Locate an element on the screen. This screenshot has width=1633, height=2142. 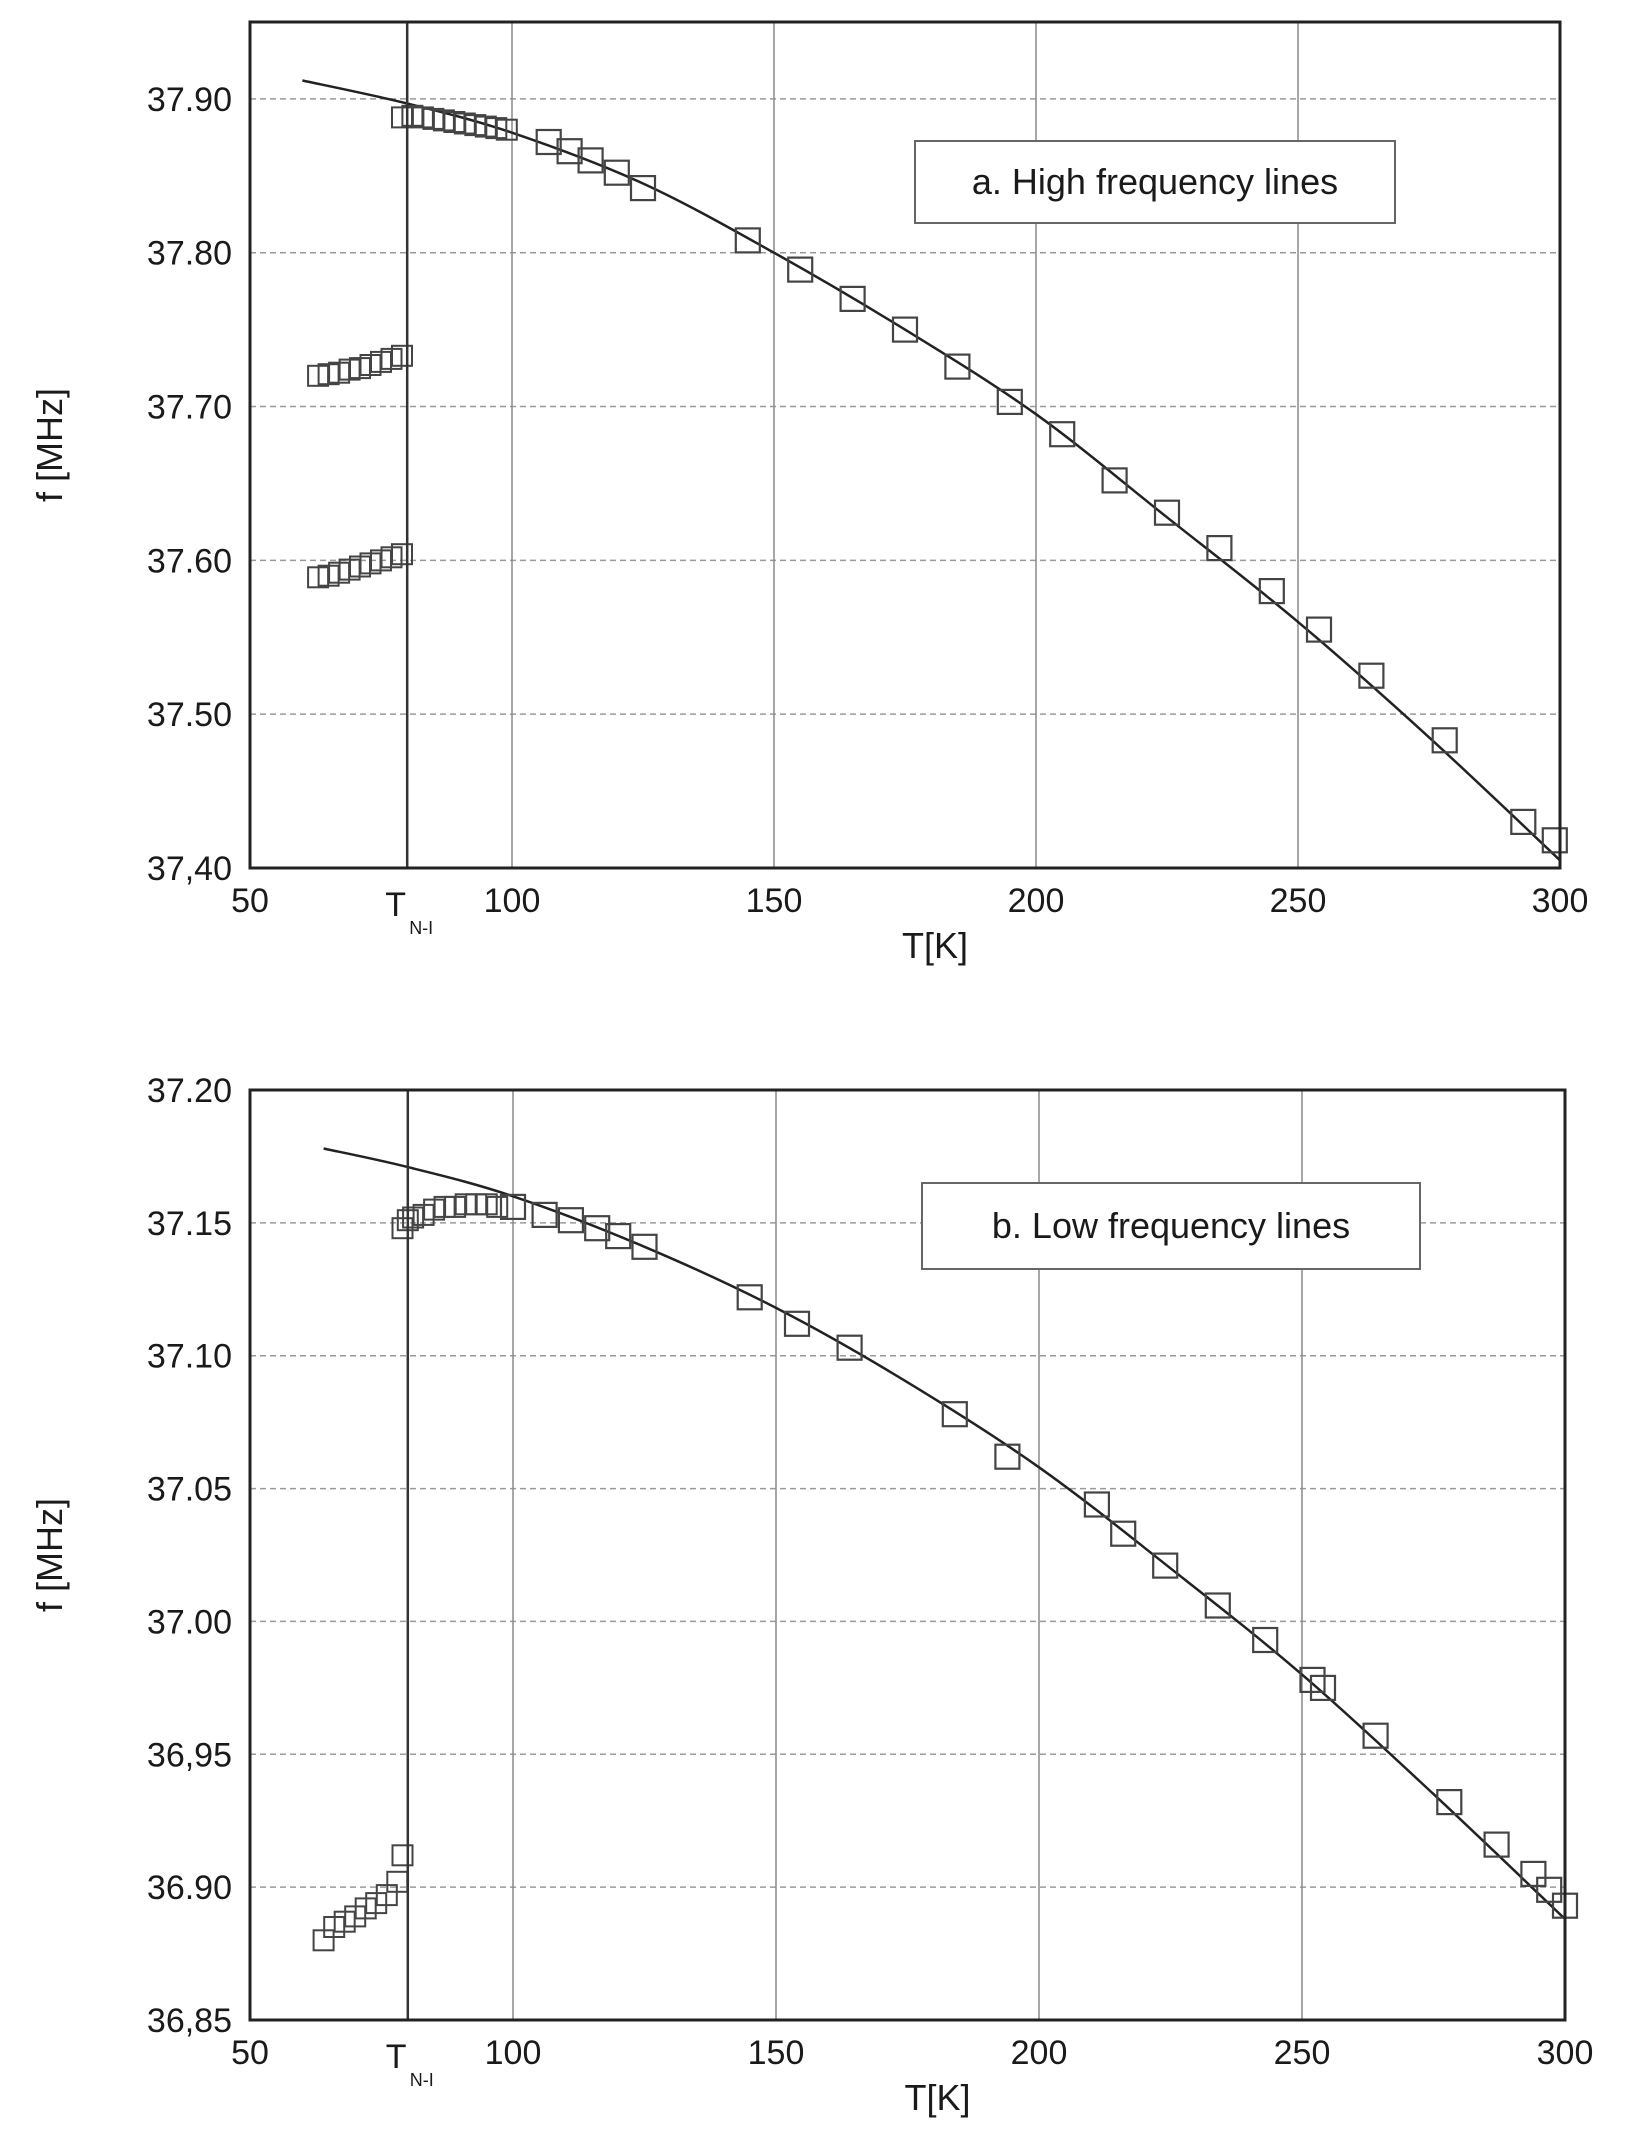
chart-title: b. Low frequency lines is located at coordinates (1171, 1225).